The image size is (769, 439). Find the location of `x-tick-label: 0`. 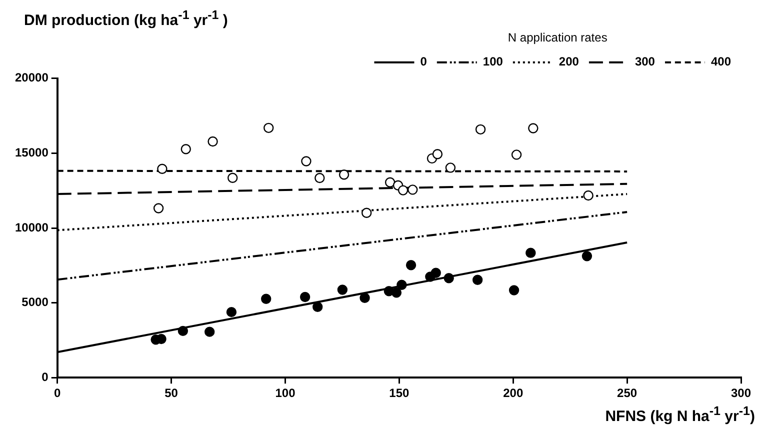

x-tick-label: 0 is located at coordinates (58, 393).